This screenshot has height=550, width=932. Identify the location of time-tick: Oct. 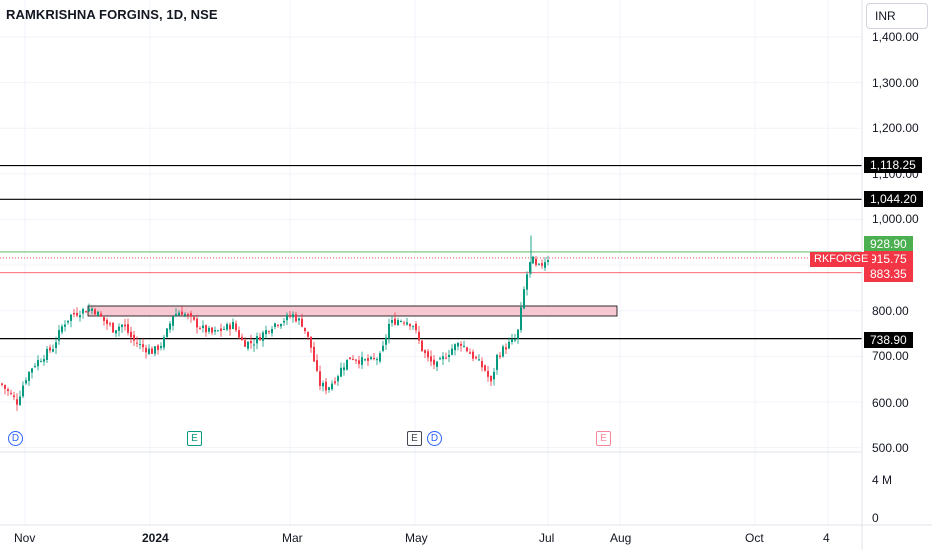
(754, 538).